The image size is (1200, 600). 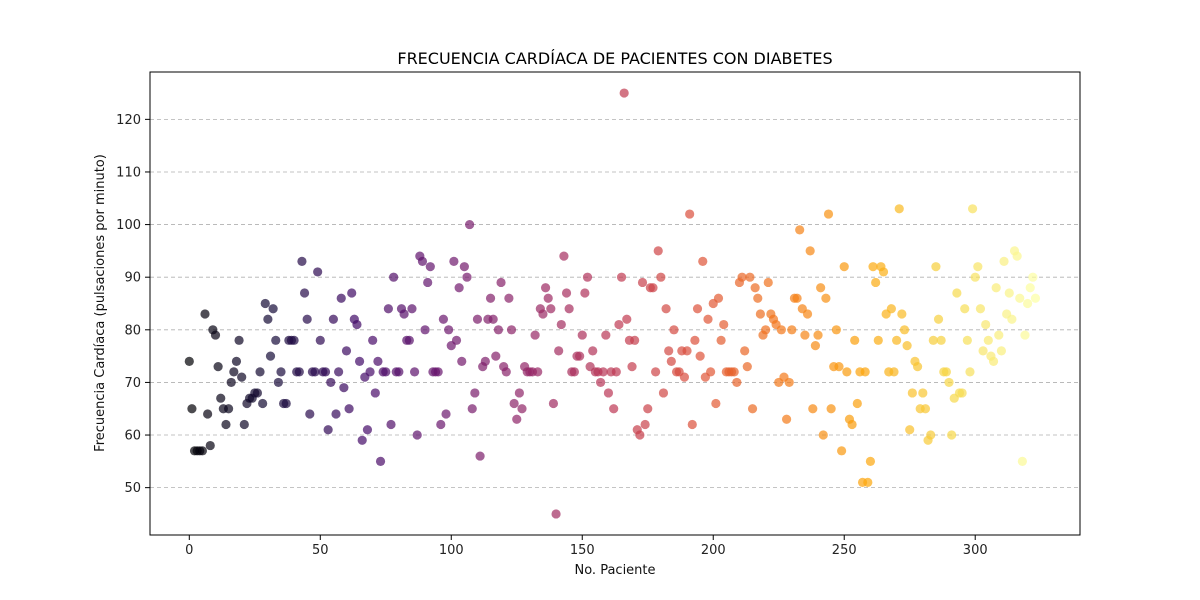 I want to click on x-tick-label: 50, so click(x=320, y=550).